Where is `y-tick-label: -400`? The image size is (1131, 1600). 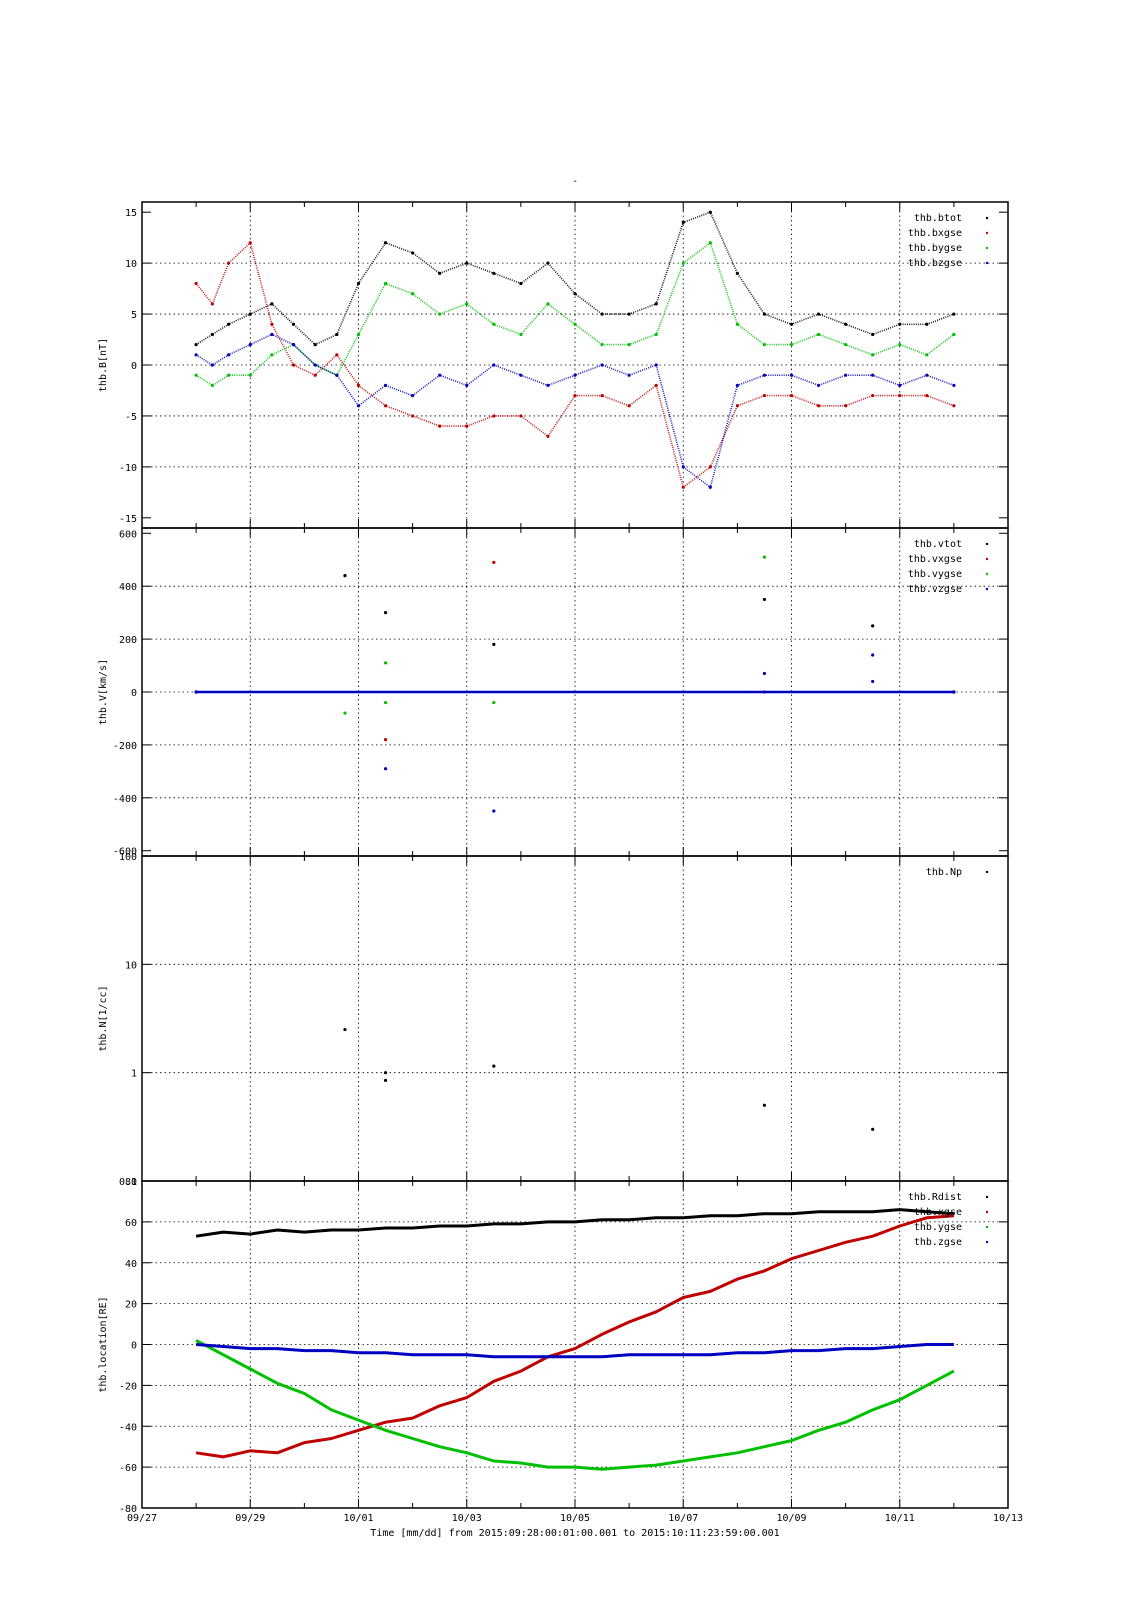
y-tick-label: -400 is located at coordinates (125, 799).